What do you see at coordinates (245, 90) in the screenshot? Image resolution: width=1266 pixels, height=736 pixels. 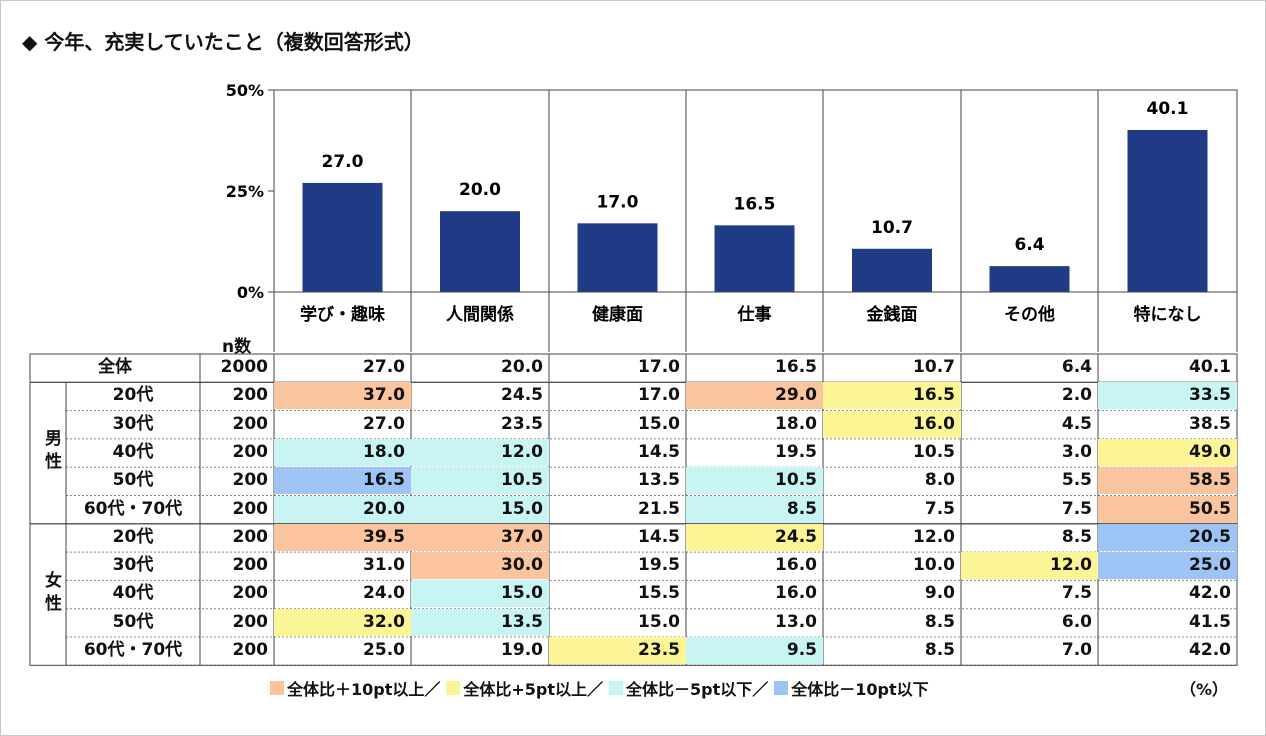 I see `y-tick-label: 50%` at bounding box center [245, 90].